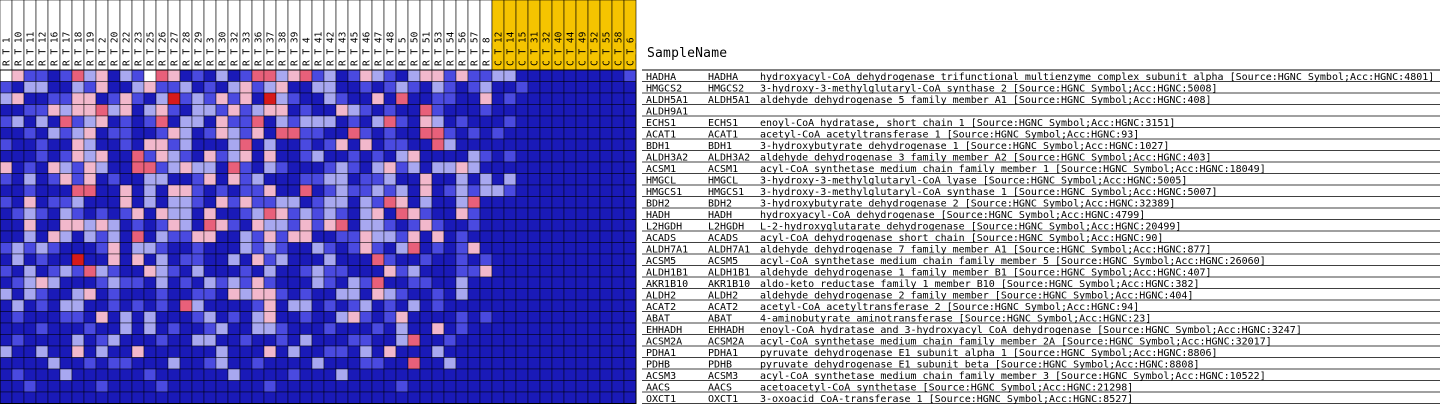  I want to click on row-gene-id: PDHA1, so click(661, 353).